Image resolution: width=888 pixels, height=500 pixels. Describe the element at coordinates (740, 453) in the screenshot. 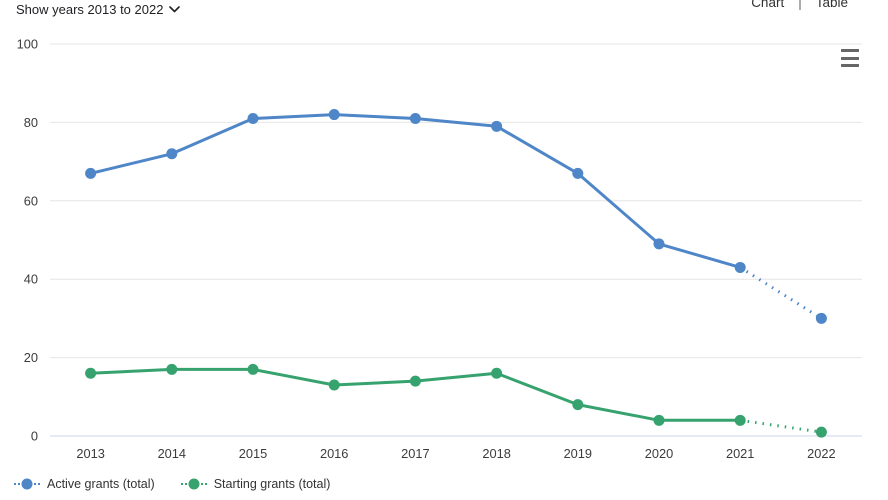

I see `x-axis-label: 2021` at that location.